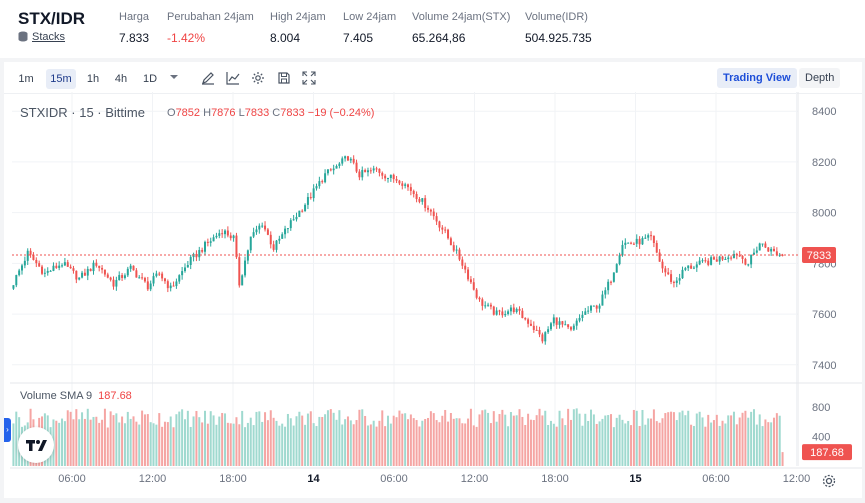 This screenshot has width=865, height=503. I want to click on price-tick-label: 8200, so click(824, 163).